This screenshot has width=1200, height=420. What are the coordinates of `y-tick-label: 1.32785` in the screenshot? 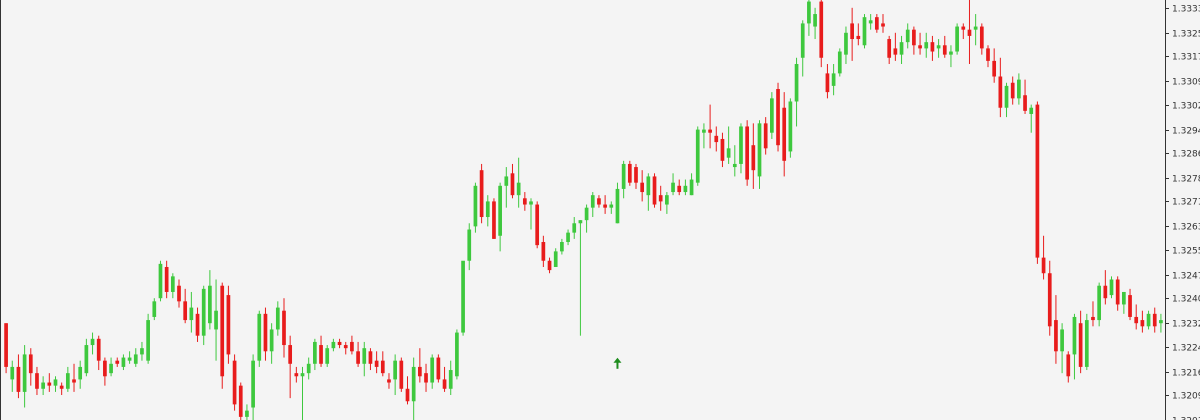 It's located at (1186, 180).